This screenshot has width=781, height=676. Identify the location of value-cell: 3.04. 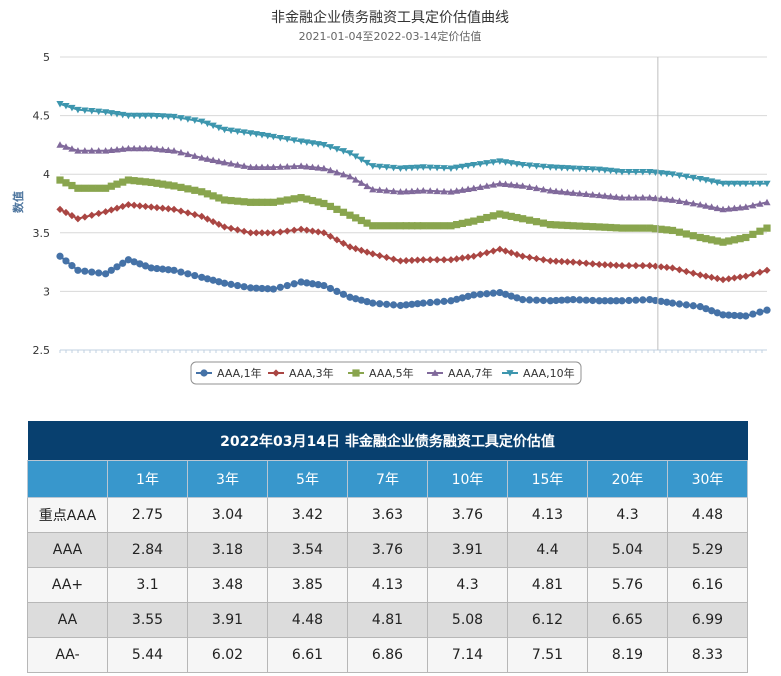
(227, 515).